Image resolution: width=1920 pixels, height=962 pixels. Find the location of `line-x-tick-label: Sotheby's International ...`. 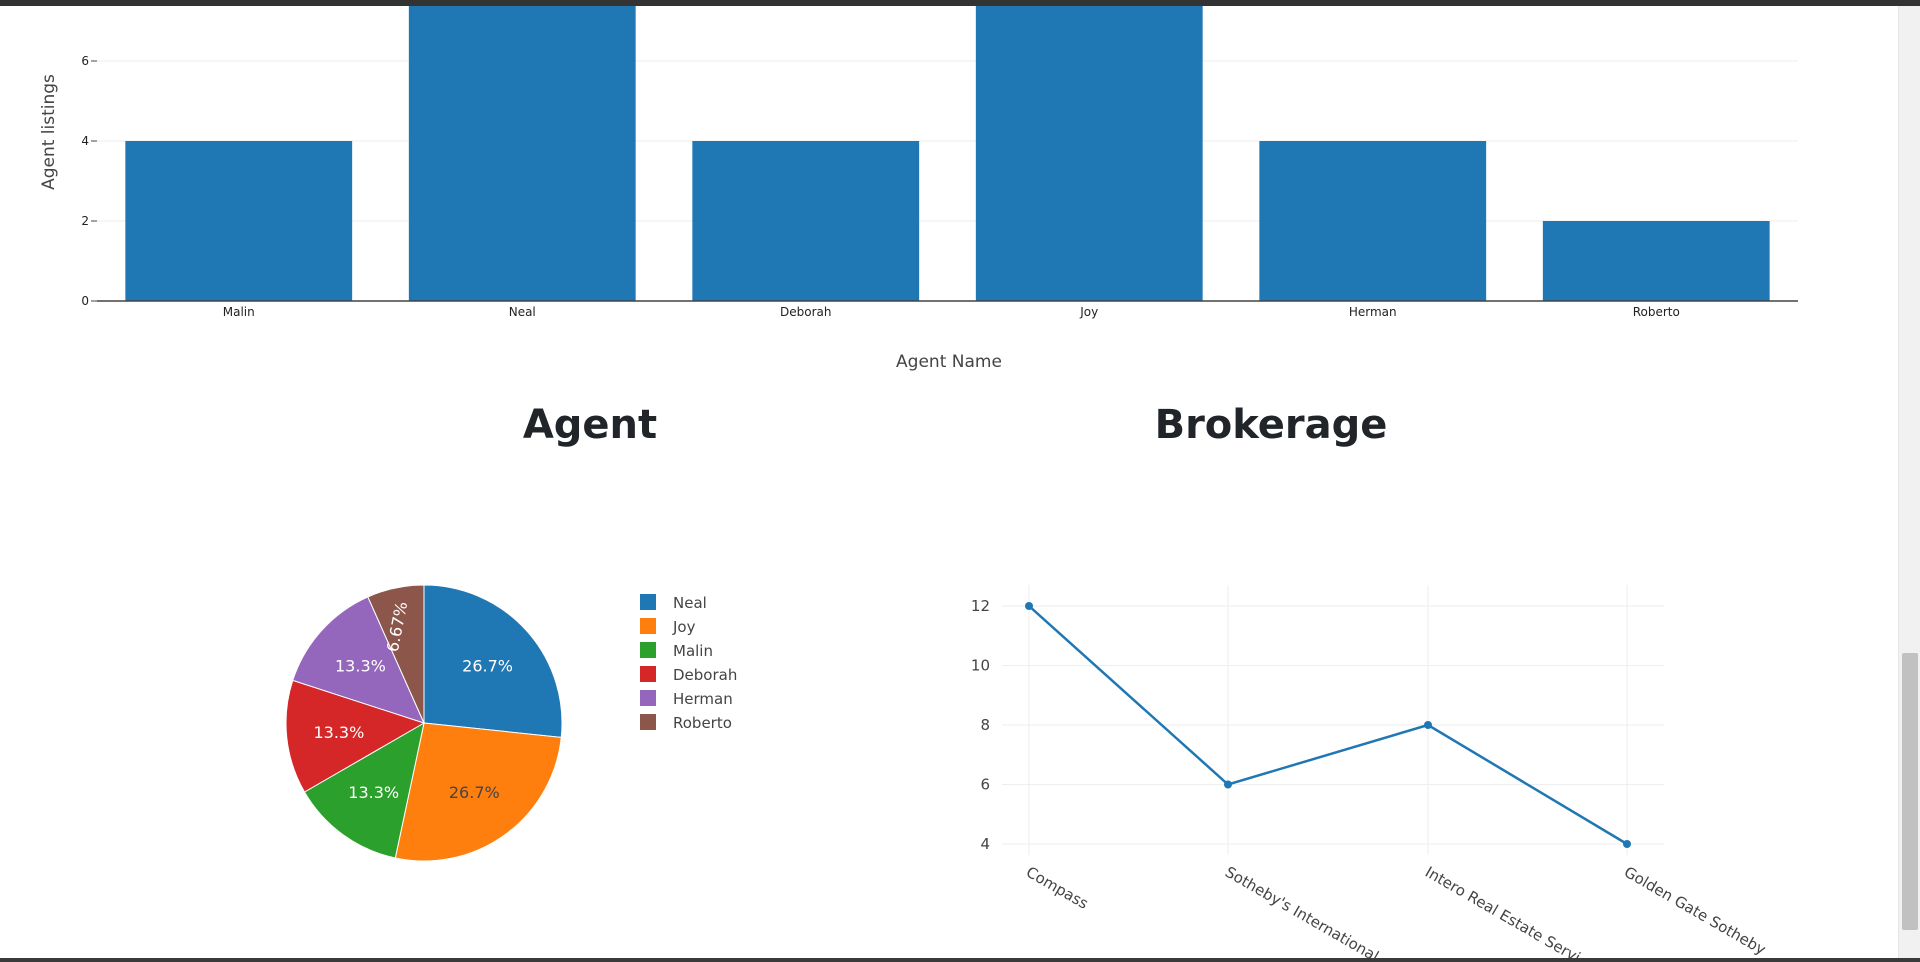

line-x-tick-label: Sotheby's International ... is located at coordinates (1310, 910).